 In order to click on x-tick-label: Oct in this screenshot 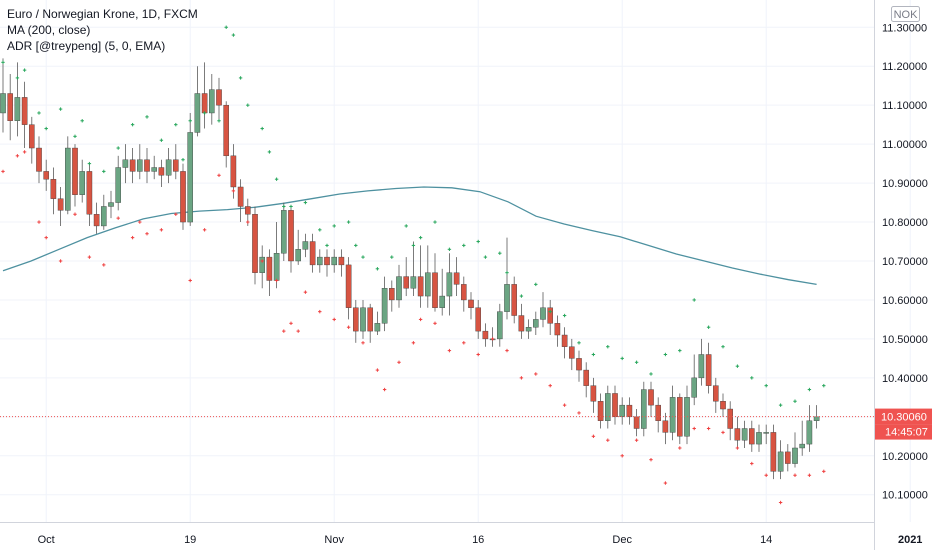, I will do `click(46, 540)`.